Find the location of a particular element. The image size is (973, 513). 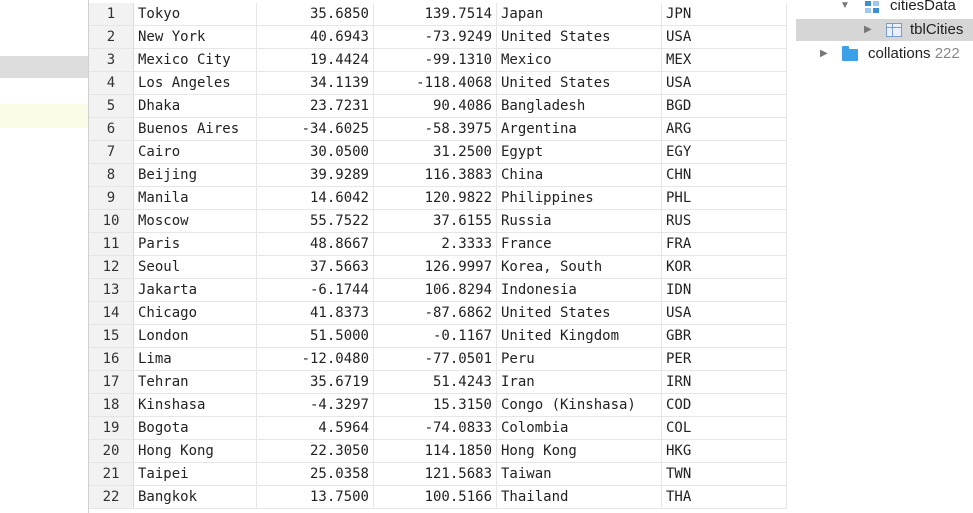

row-number: 2 is located at coordinates (111, 37).